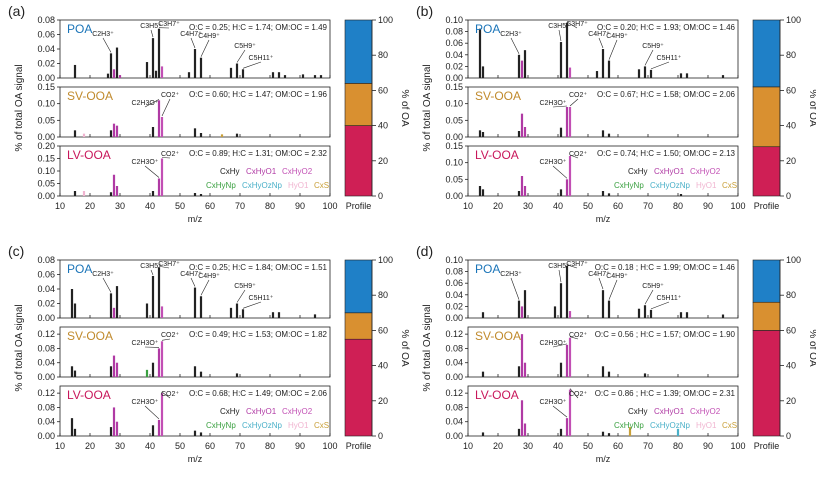 The height and width of the screenshot is (478, 816). Describe the element at coordinates (497, 155) in the screenshot. I see `factor-label: LV-OOA` at that location.